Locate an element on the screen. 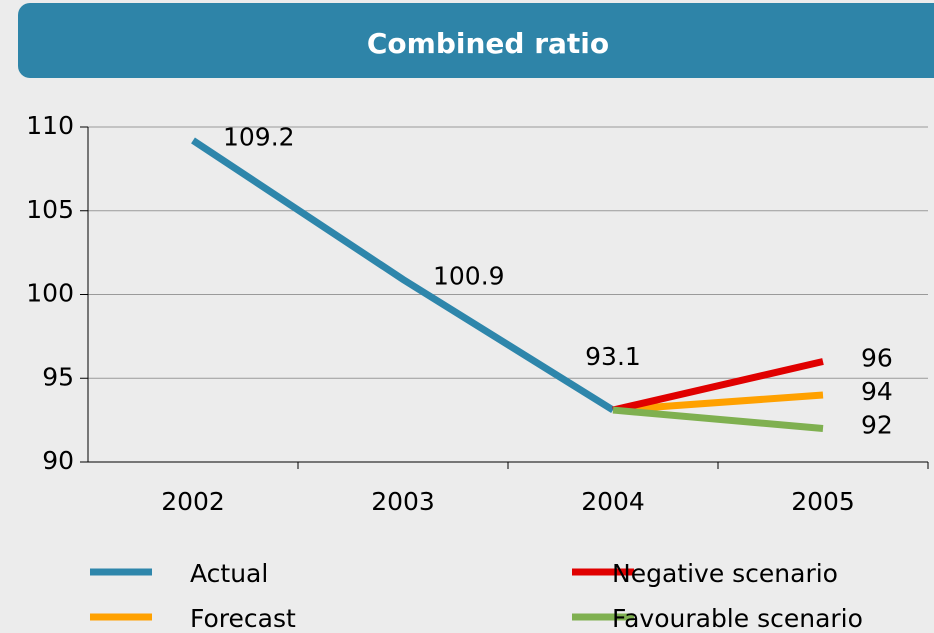  chart-title: Combined ratio is located at coordinates (488, 43).